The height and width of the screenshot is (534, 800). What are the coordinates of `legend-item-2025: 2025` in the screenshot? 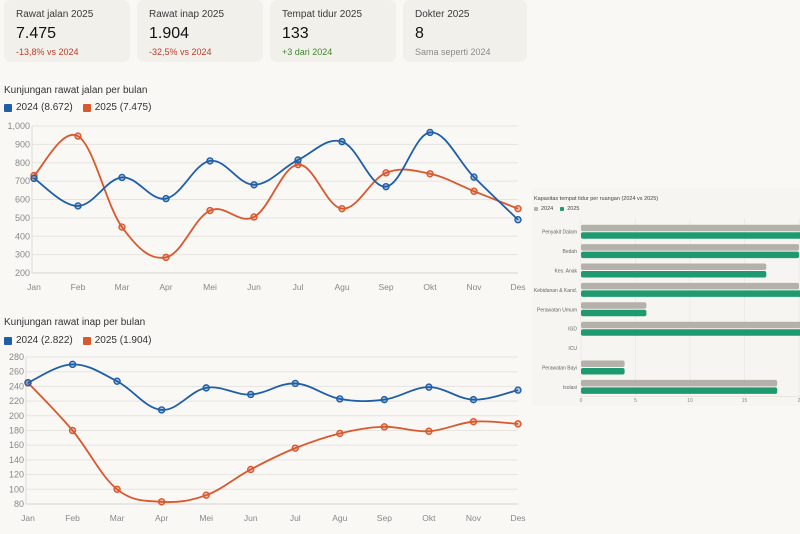 It's located at (570, 209).